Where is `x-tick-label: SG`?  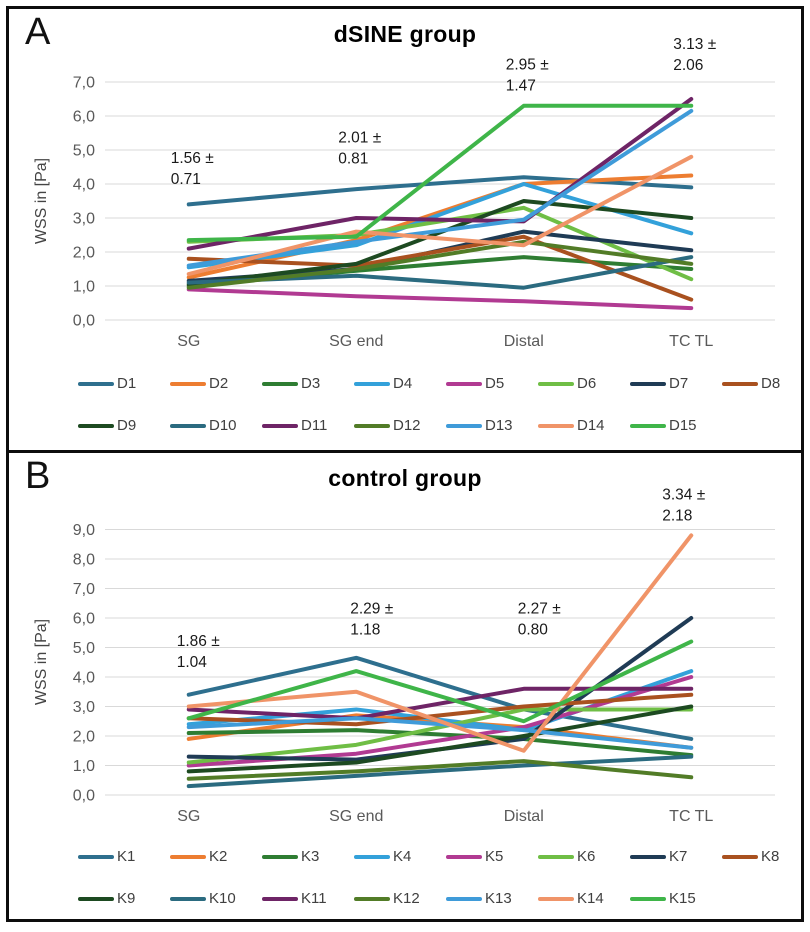 x-tick-label: SG is located at coordinates (188, 816).